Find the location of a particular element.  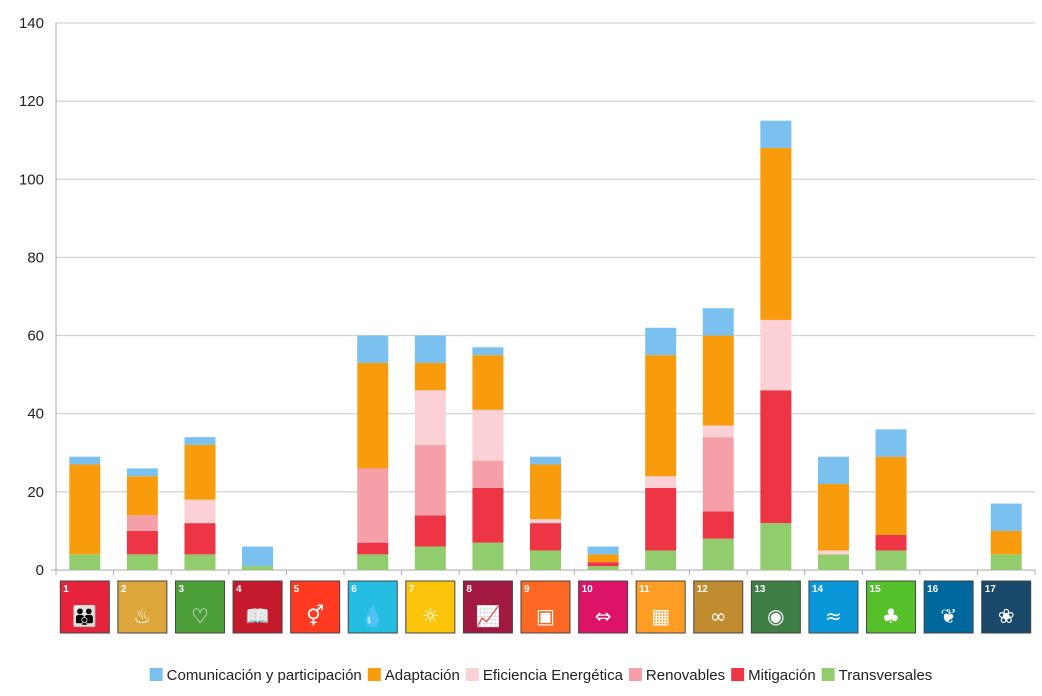

sdg-tile-10: 10⇔ is located at coordinates (603, 607).